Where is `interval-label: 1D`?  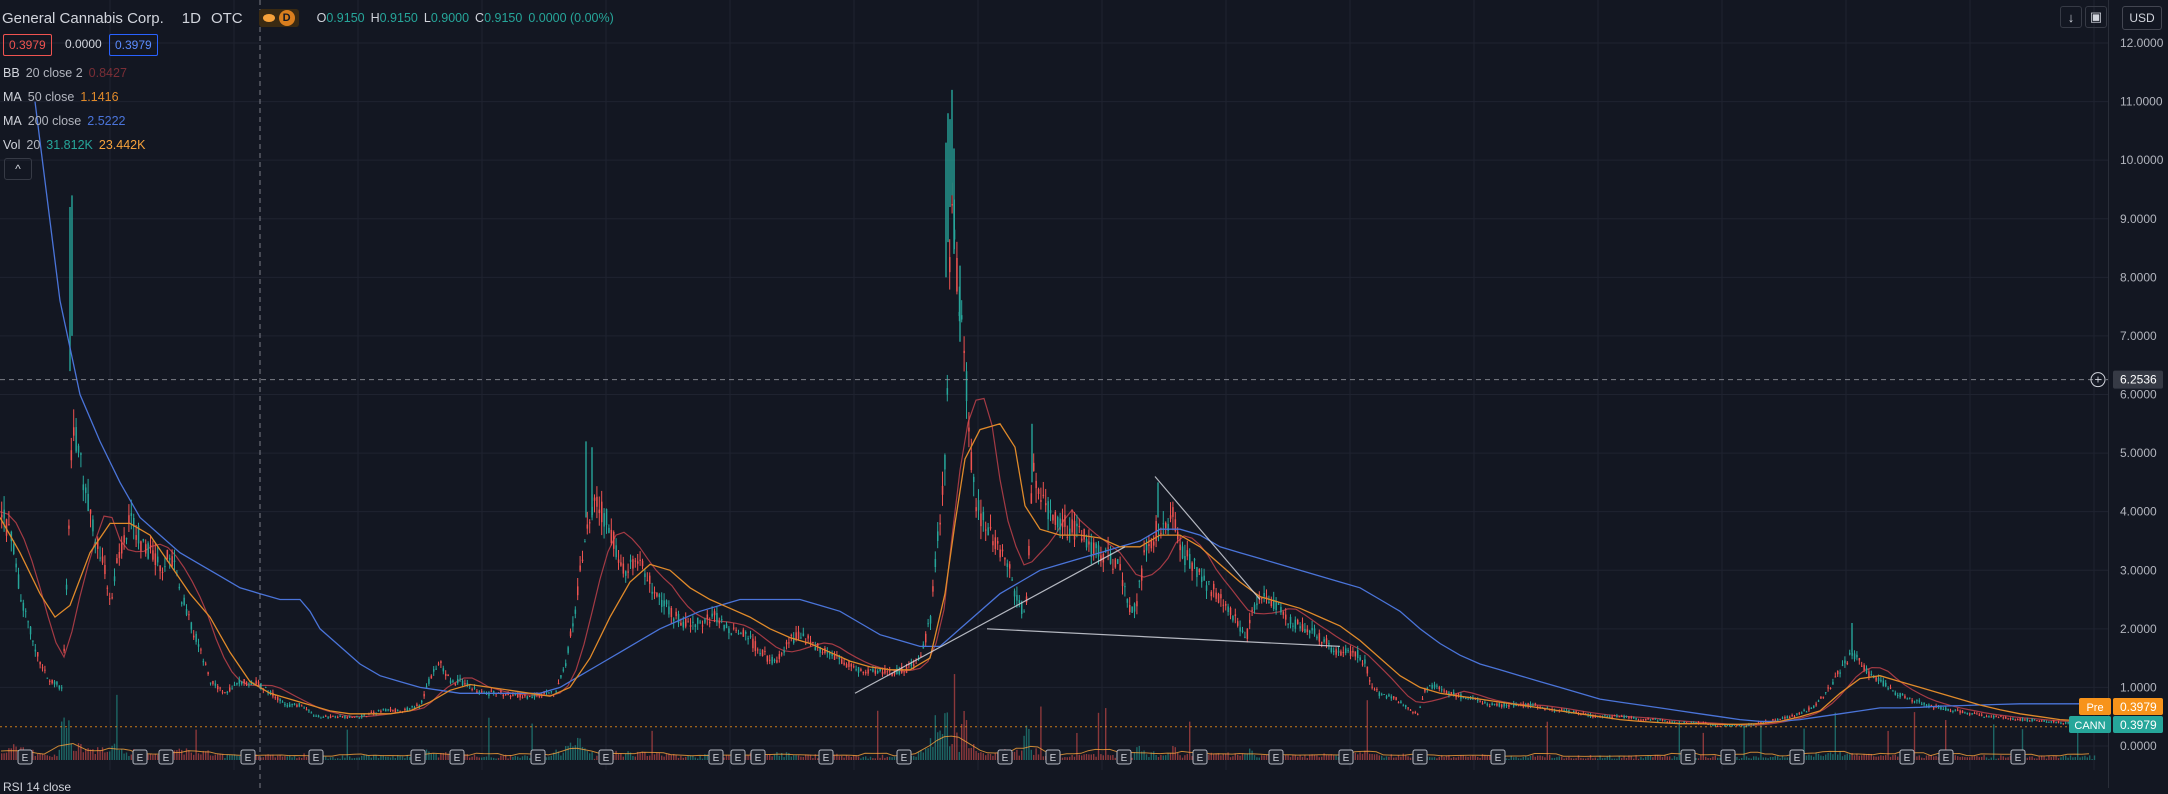 interval-label: 1D is located at coordinates (191, 18).